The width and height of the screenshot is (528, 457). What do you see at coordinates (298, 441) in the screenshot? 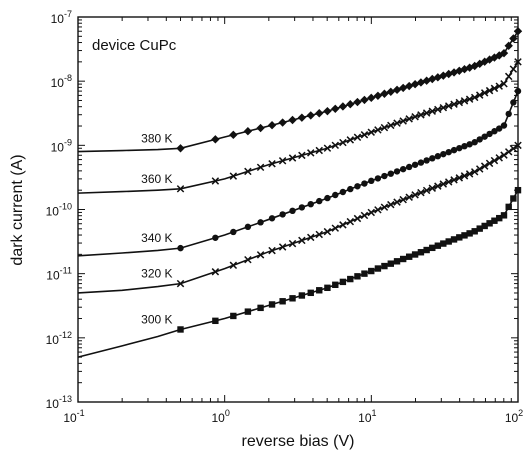
I see `x-axis-title: reverse bias (V)` at bounding box center [298, 441].